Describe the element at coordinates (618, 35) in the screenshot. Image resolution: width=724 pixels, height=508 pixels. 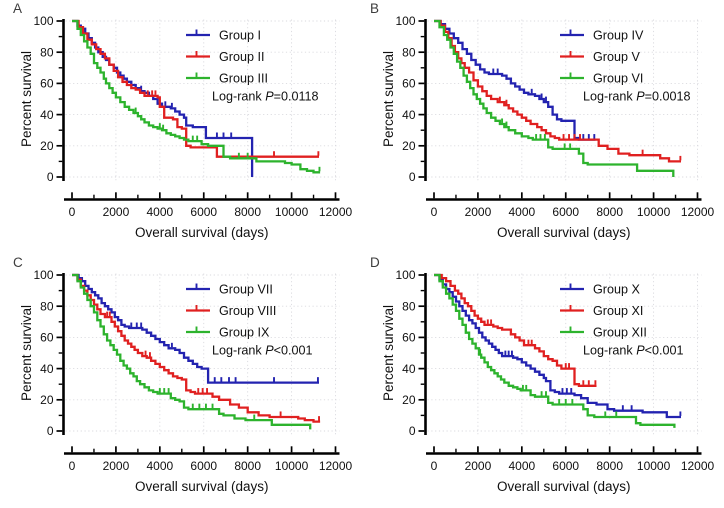
I see `legend-label: Group IV` at that location.